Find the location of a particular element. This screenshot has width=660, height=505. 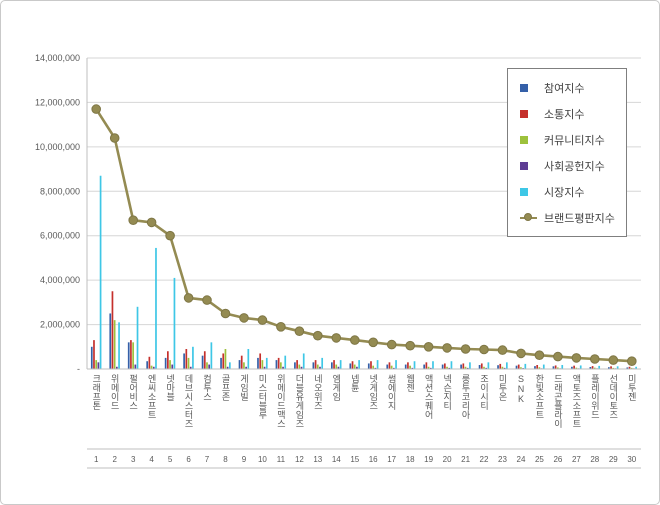

svg-text: 17 is located at coordinates (391, 459).